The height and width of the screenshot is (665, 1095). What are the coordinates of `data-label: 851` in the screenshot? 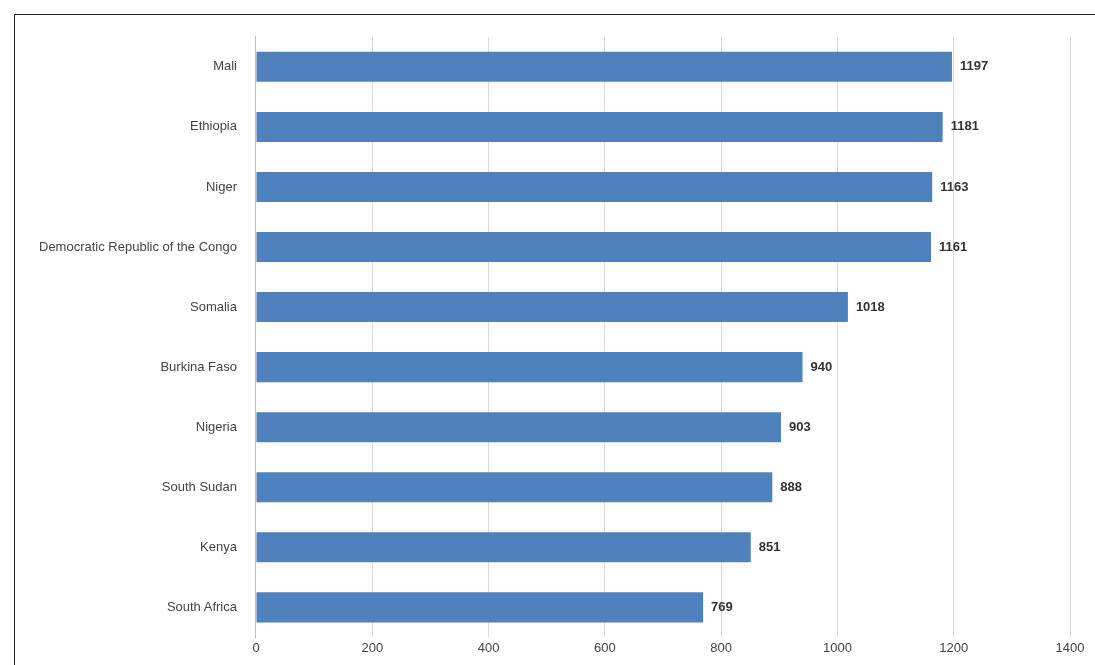 It's located at (769, 546).